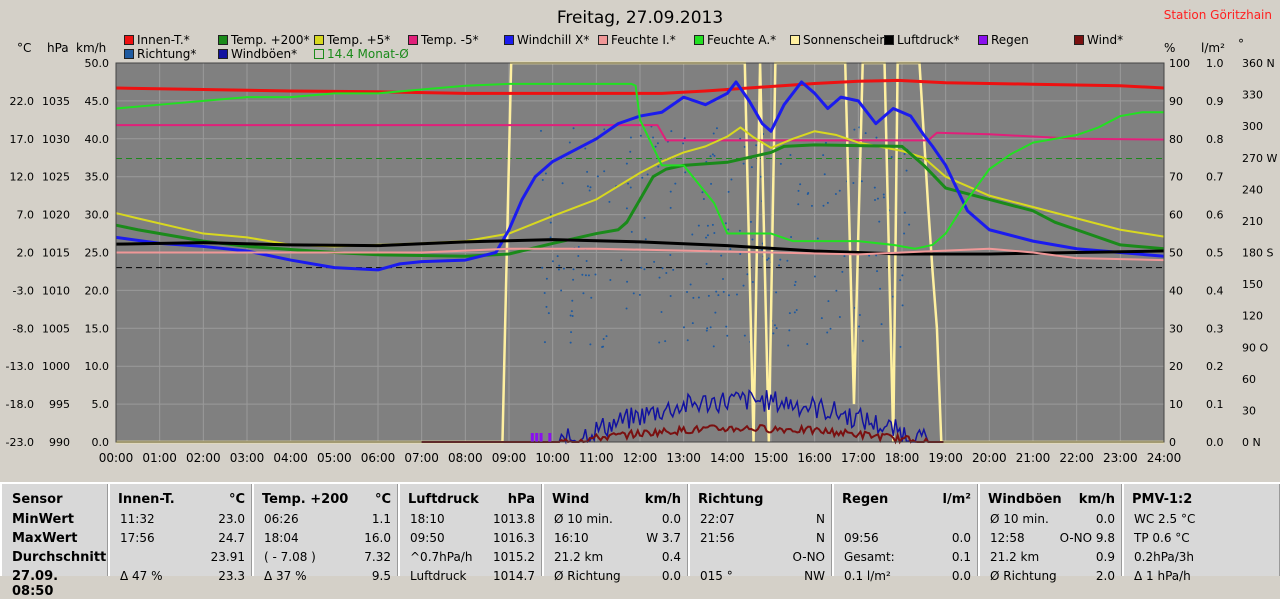 This screenshot has height=599, width=1280. What do you see at coordinates (1162, 538) in the screenshot?
I see `cell-label: TP 0.6 °C` at bounding box center [1162, 538].